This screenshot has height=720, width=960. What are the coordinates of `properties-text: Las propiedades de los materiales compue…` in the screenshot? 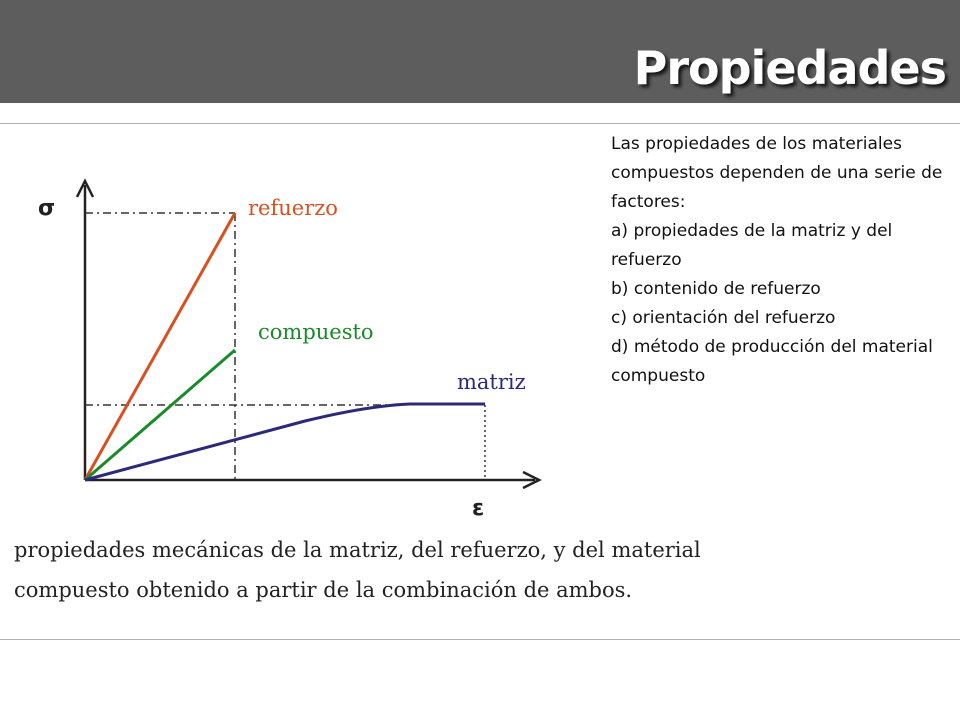 It's located at (781, 260).